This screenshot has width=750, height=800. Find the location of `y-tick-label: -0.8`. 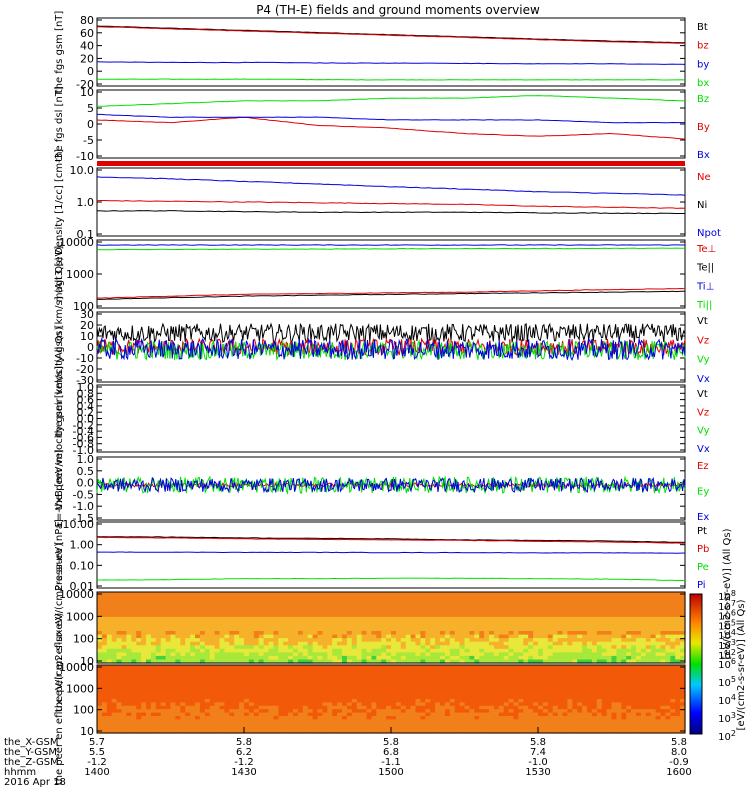

y-tick-label: -0.8 is located at coordinates (83, 444).